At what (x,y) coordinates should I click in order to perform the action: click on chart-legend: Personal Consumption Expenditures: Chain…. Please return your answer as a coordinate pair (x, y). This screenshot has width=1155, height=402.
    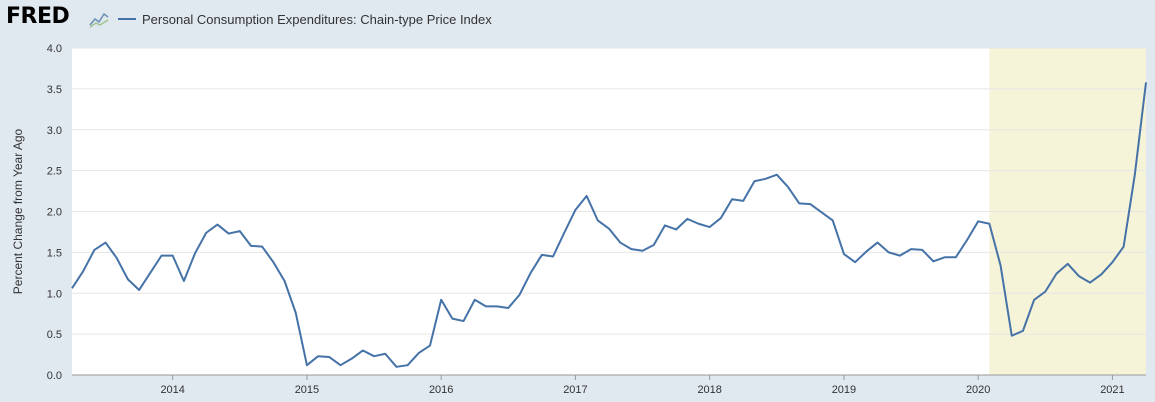
    Looking at the image, I should click on (305, 19).